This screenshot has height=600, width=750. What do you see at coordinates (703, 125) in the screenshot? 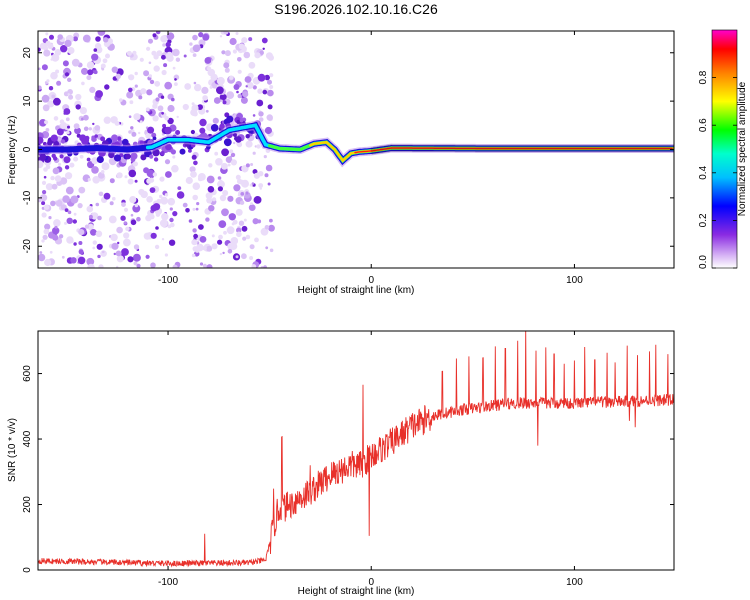
I see `colorbar-tick-label: 0.6` at bounding box center [703, 125].